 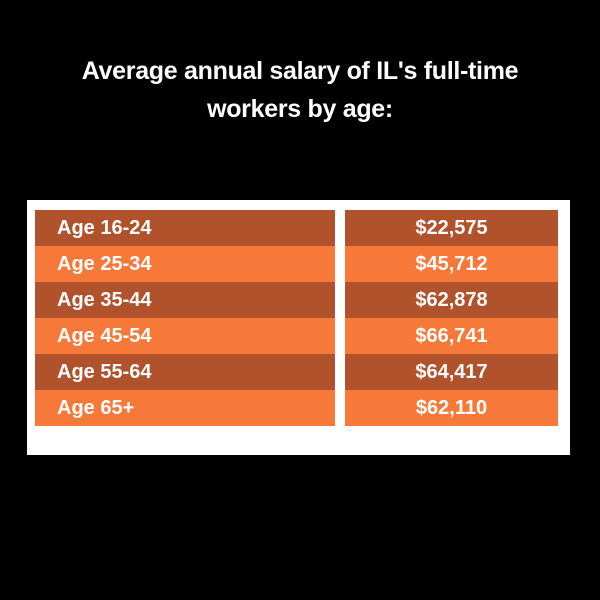 What do you see at coordinates (451, 228) in the screenshot?
I see `salary-cell: $22,575` at bounding box center [451, 228].